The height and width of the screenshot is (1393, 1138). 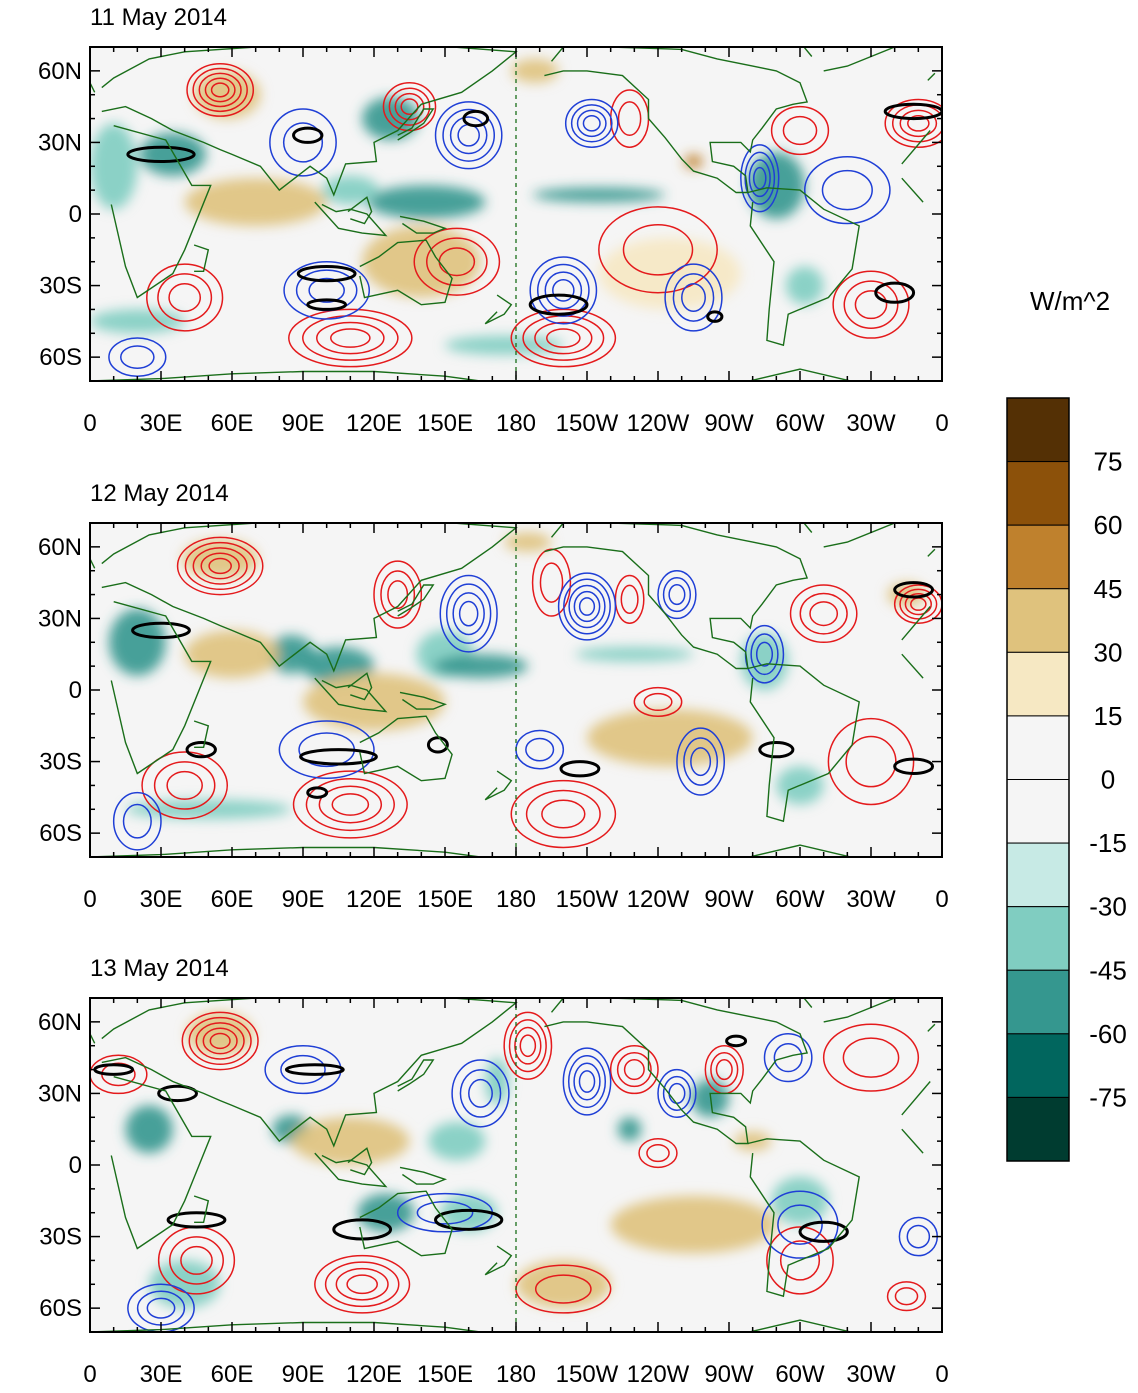 What do you see at coordinates (729, 1374) in the screenshot?
I see `x-tick-label: 90W` at bounding box center [729, 1374].